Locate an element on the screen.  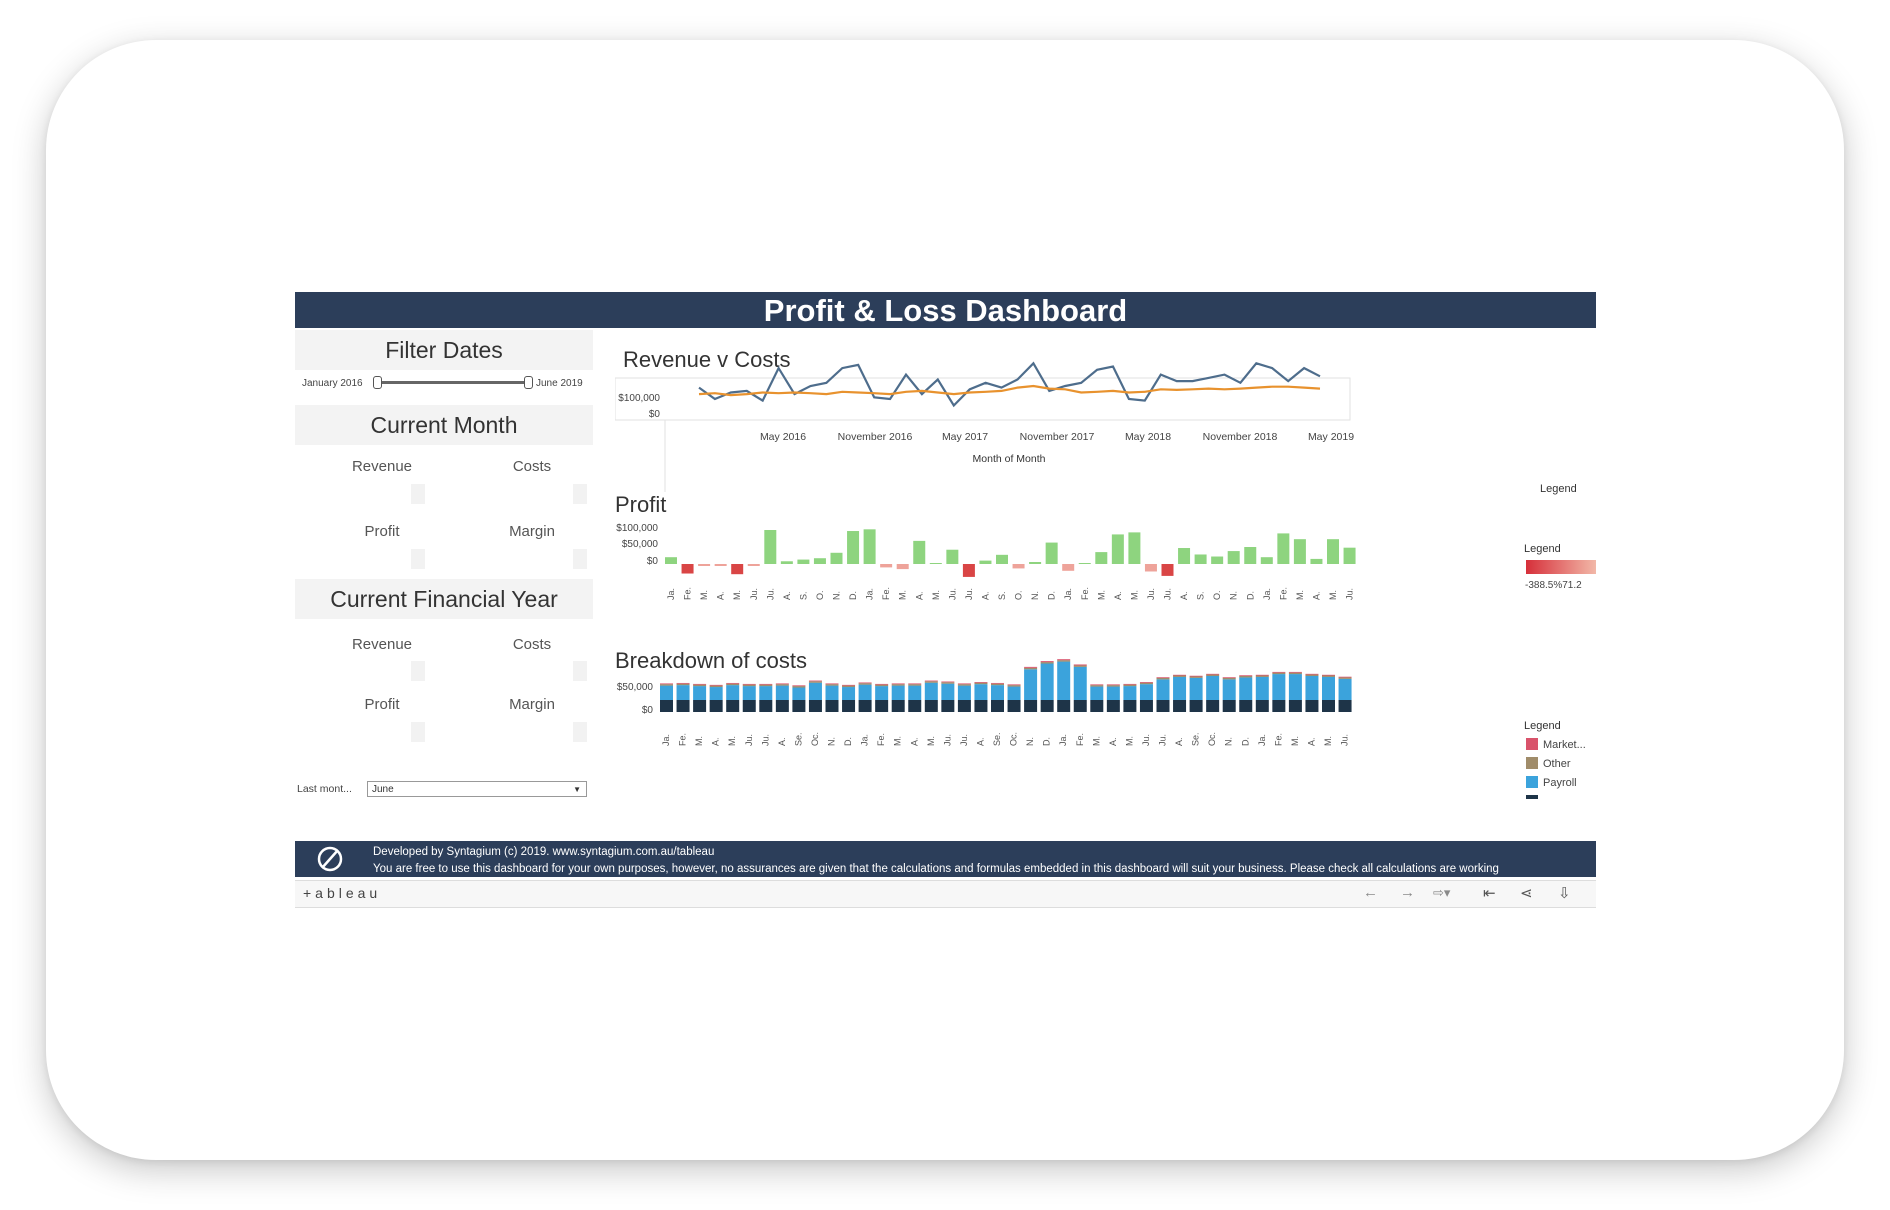
last-month-select: June ▼ is located at coordinates (477, 789).